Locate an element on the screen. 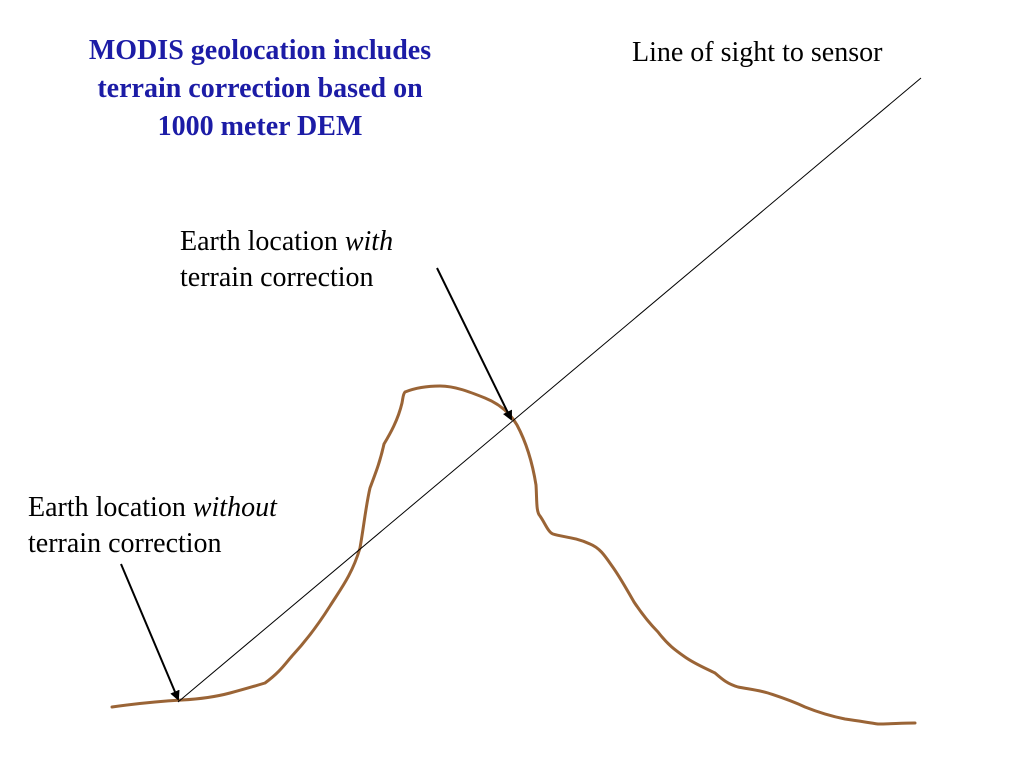  arrow-with-correction is located at coordinates (474, 344).